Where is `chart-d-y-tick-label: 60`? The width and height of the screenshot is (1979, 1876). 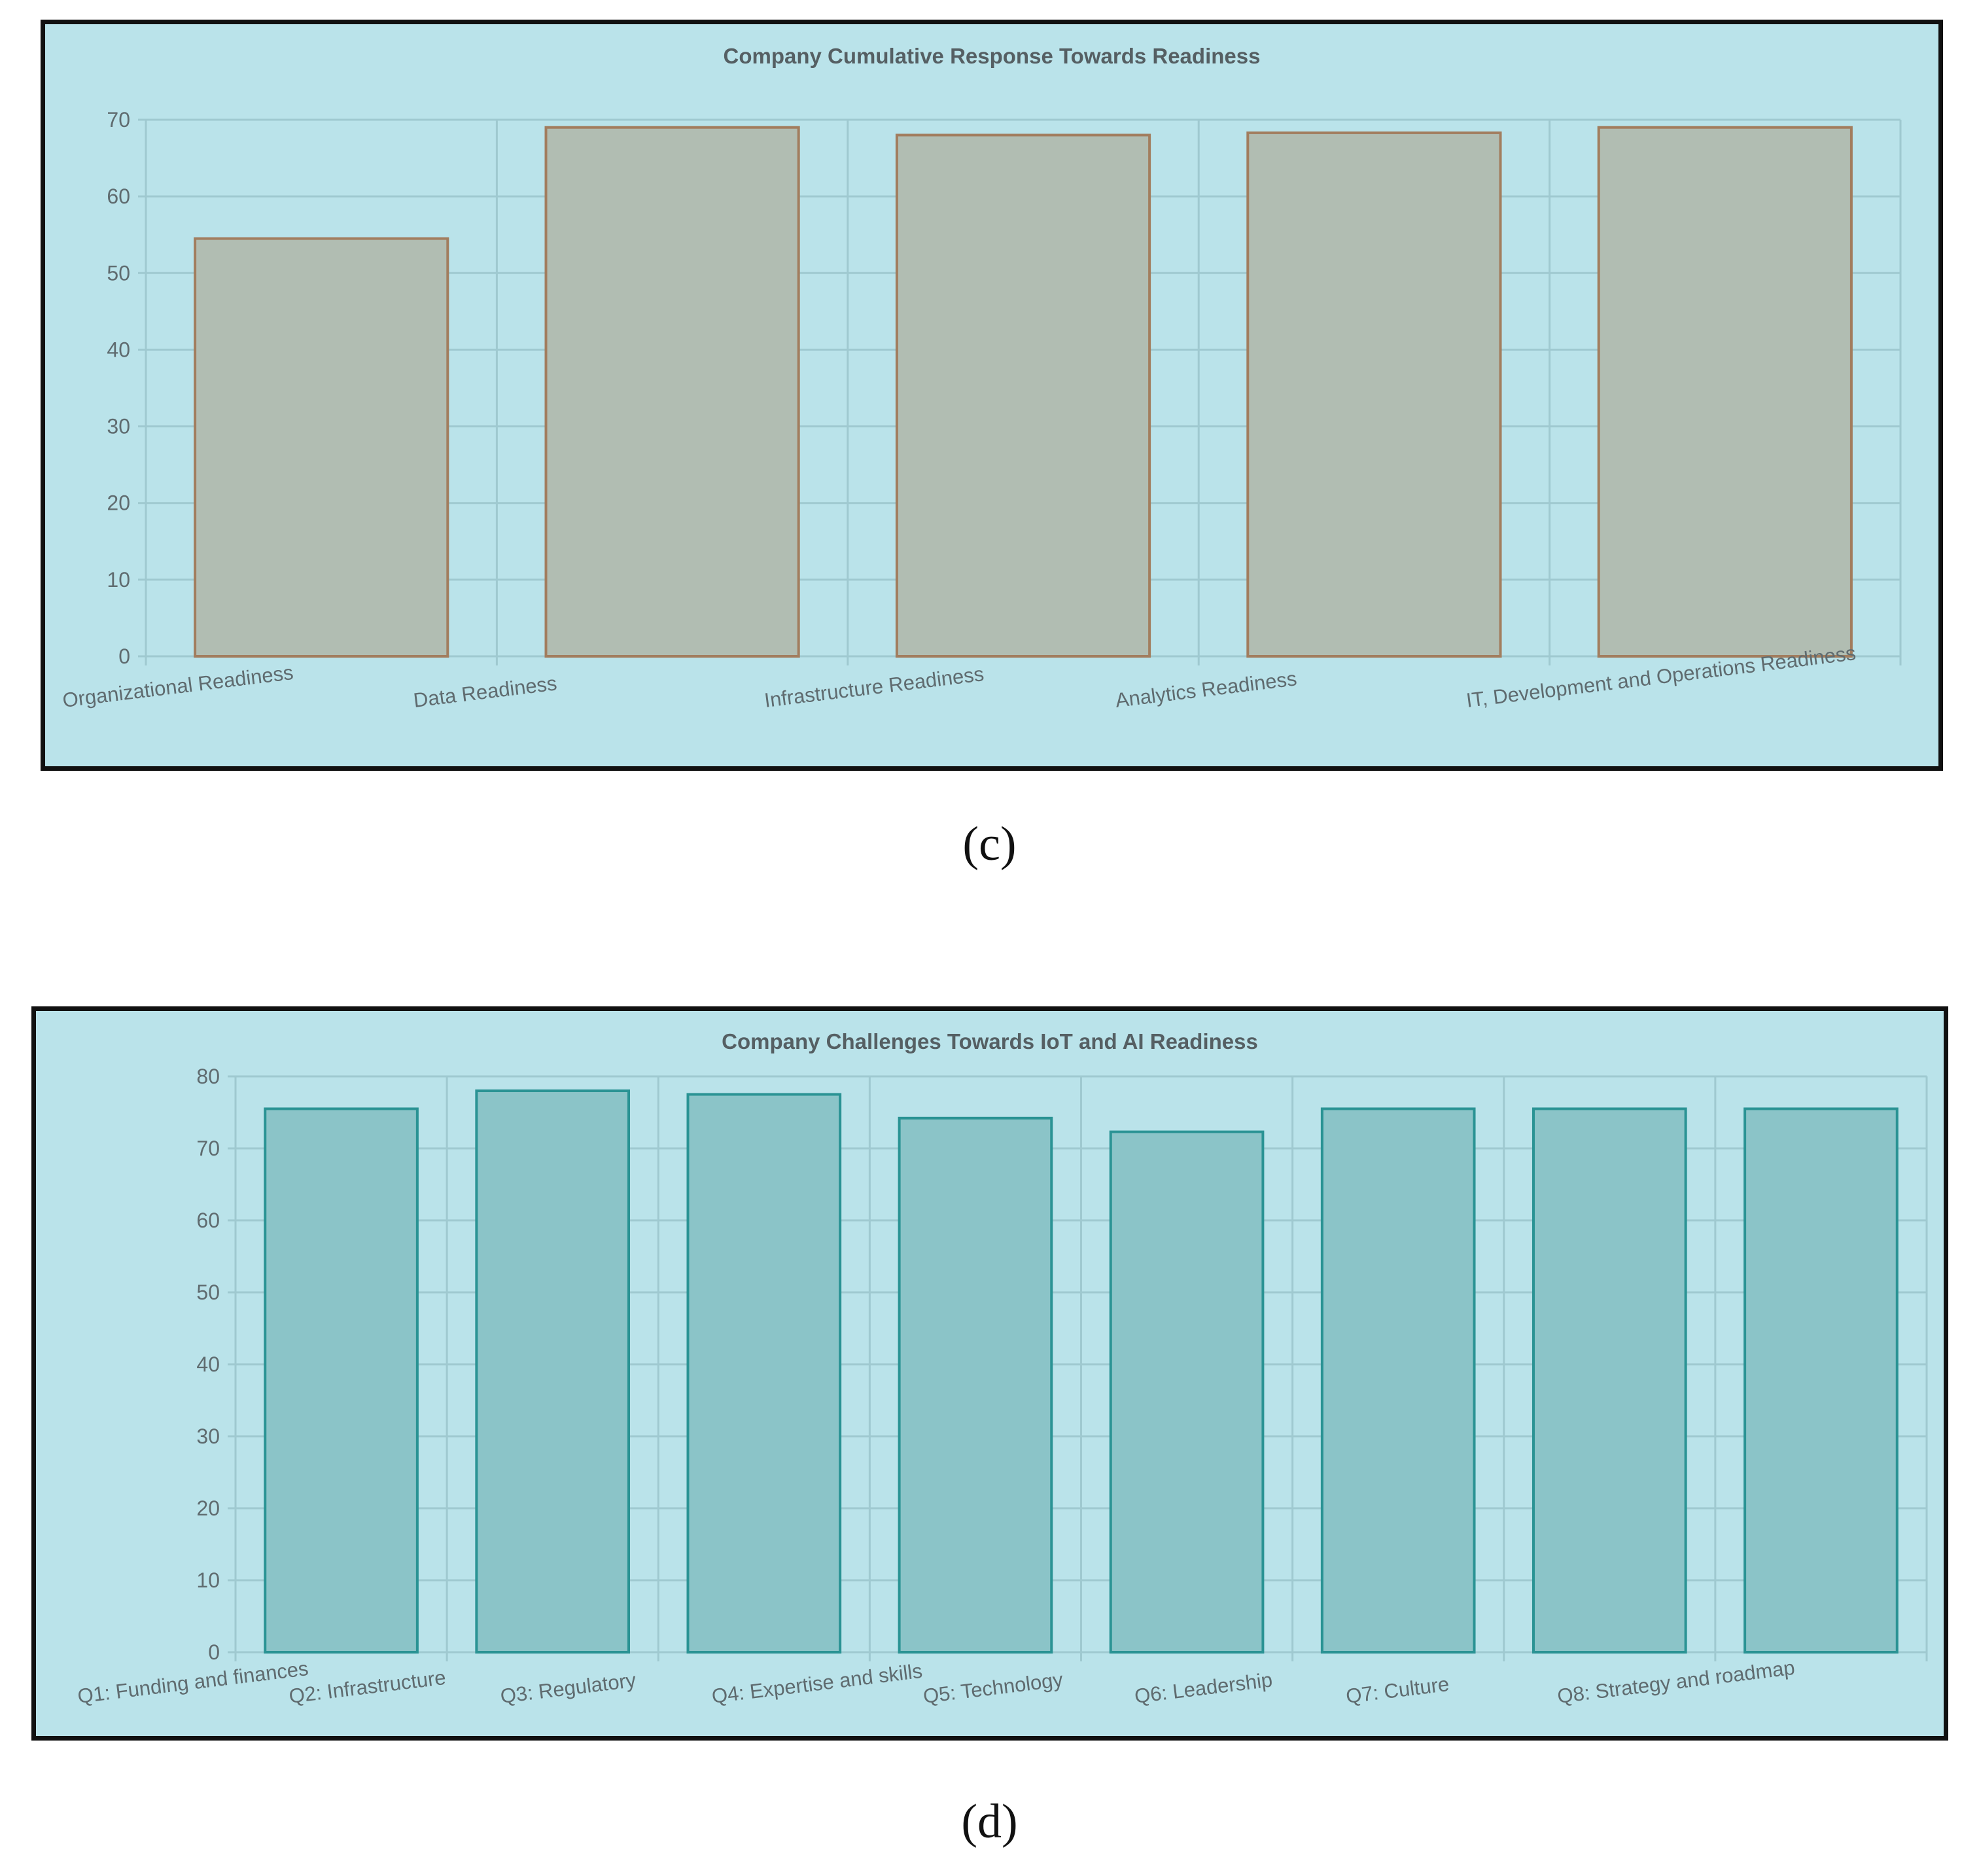
chart-d-y-tick-label: 60 is located at coordinates (208, 1220).